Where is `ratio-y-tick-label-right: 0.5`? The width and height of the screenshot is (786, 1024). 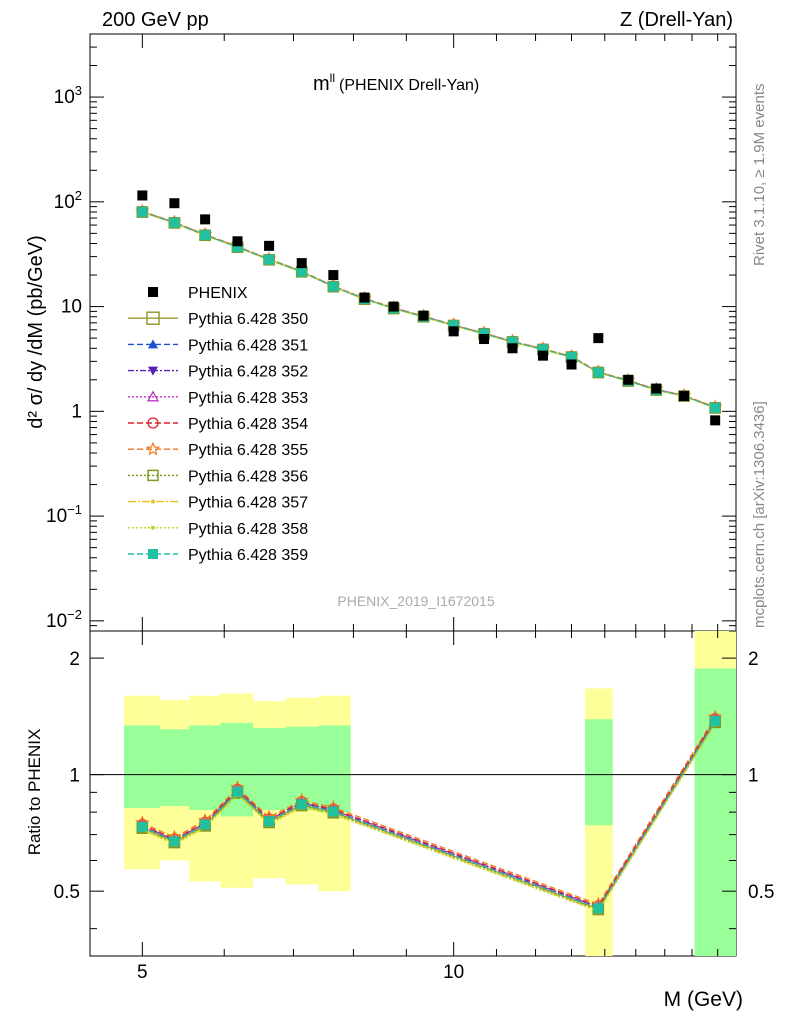
ratio-y-tick-label-right: 0.5 is located at coordinates (761, 892).